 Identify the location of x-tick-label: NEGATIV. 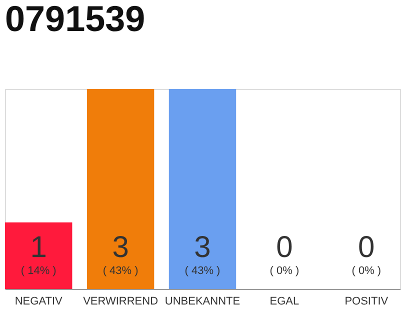
(38, 302).